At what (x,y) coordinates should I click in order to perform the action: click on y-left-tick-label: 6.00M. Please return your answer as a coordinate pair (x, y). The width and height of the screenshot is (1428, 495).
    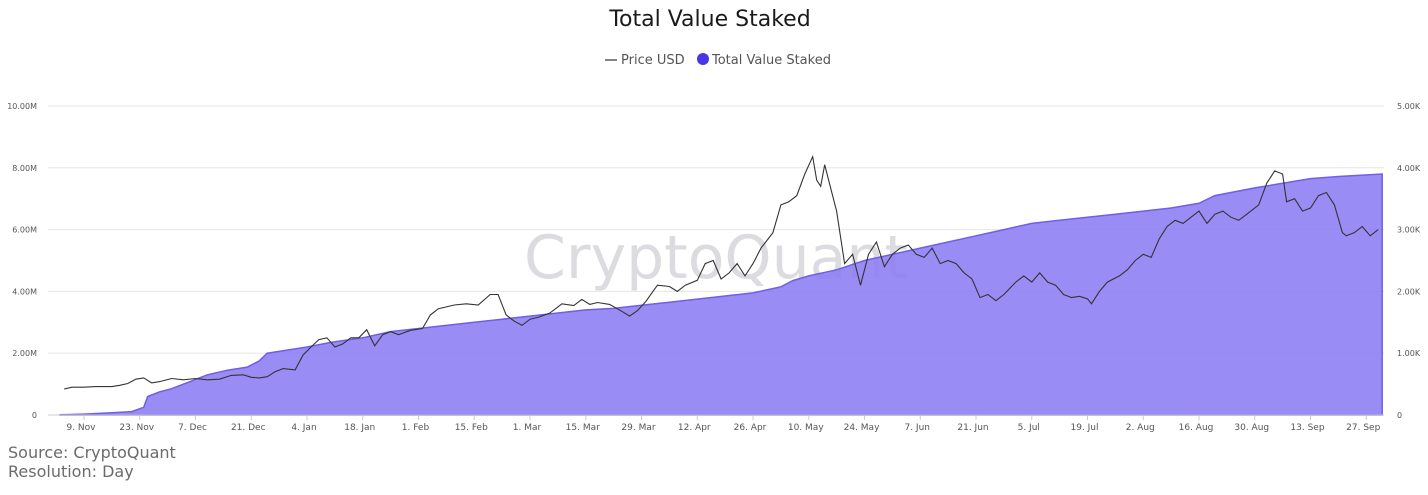
    Looking at the image, I should click on (24, 230).